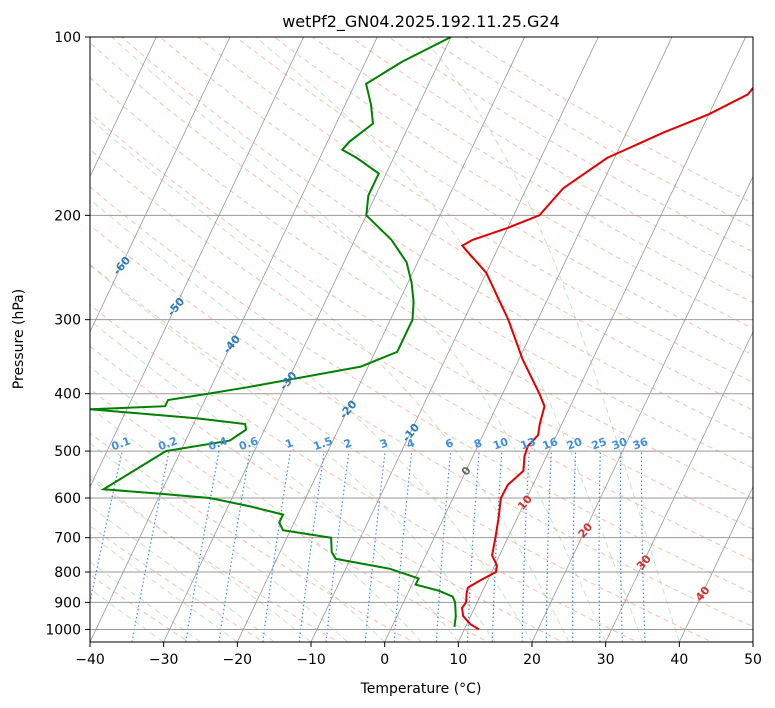  Describe the element at coordinates (19, 171) in the screenshot. I see `isotherm-label: -80` at that location.